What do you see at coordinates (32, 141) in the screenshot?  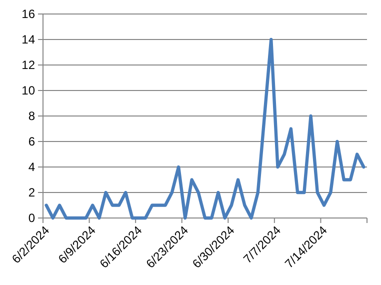 I see `y-tick-label: 6` at bounding box center [32, 141].